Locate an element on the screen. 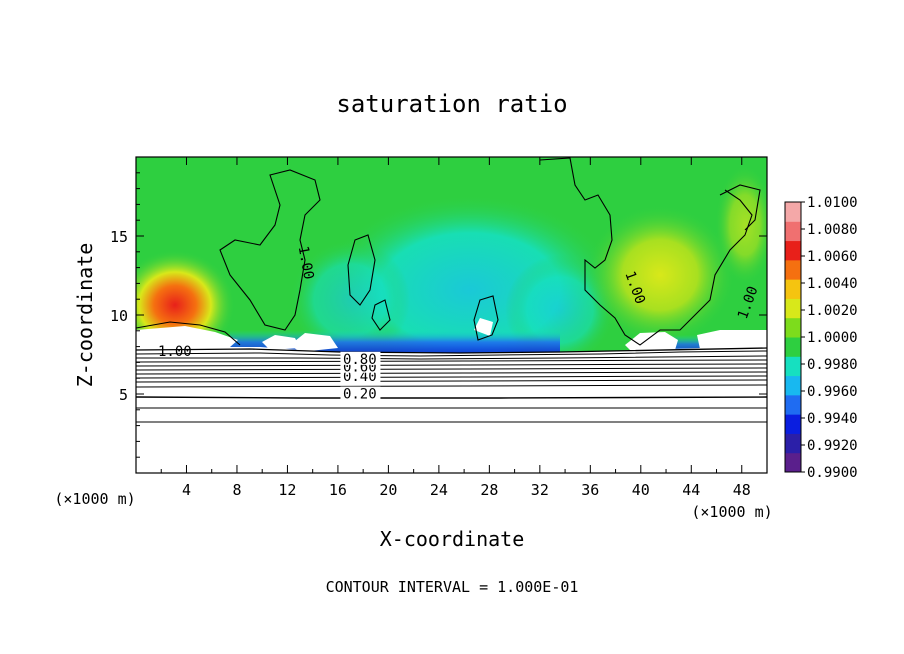 Image resolution: width=904 pixels, height=654 pixels. y-tick-label: 5 is located at coordinates (123, 395).